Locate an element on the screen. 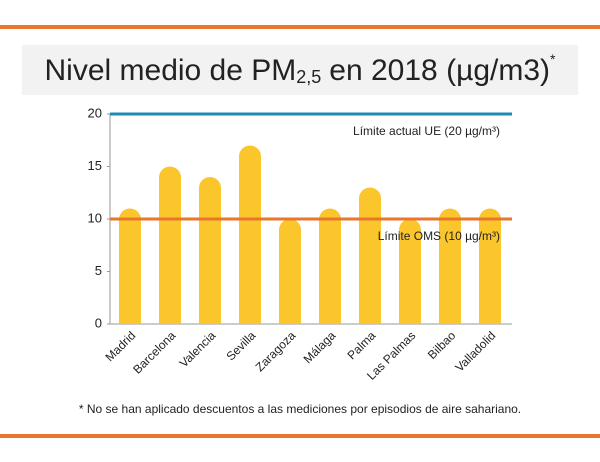 The height and width of the screenshot is (462, 600). reference-label: Límite actual UE (20 µg/m³) is located at coordinates (426, 131).